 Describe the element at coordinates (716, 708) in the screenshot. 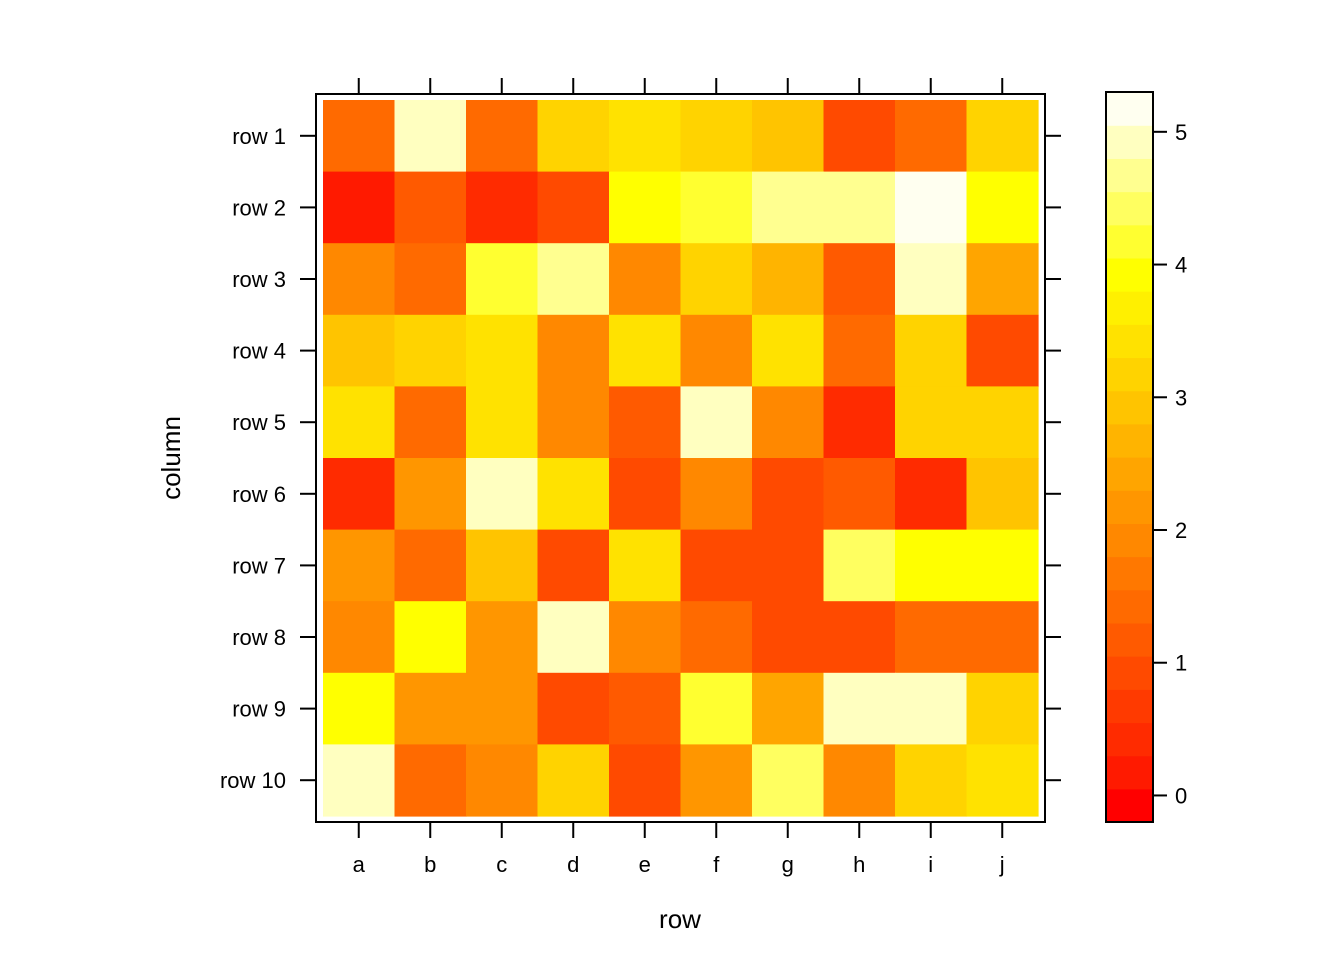

I see `heatmap-cell-row-9-f` at that location.